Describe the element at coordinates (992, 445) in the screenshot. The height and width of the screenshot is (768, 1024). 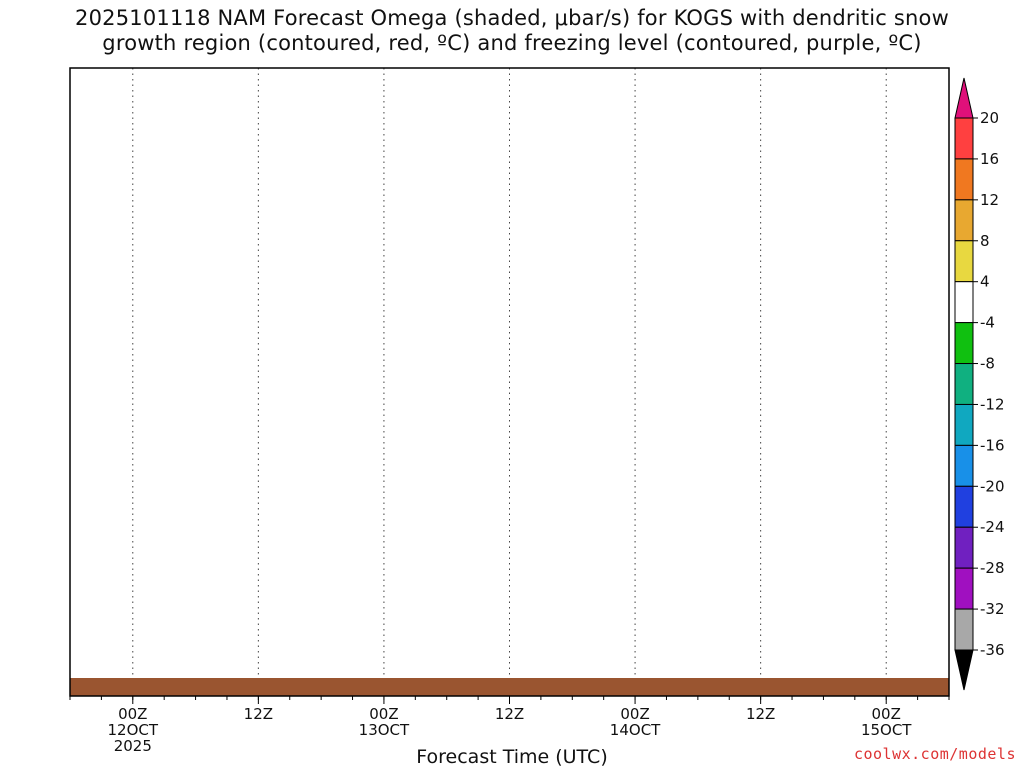
I see `colorbar-label: -16` at that location.